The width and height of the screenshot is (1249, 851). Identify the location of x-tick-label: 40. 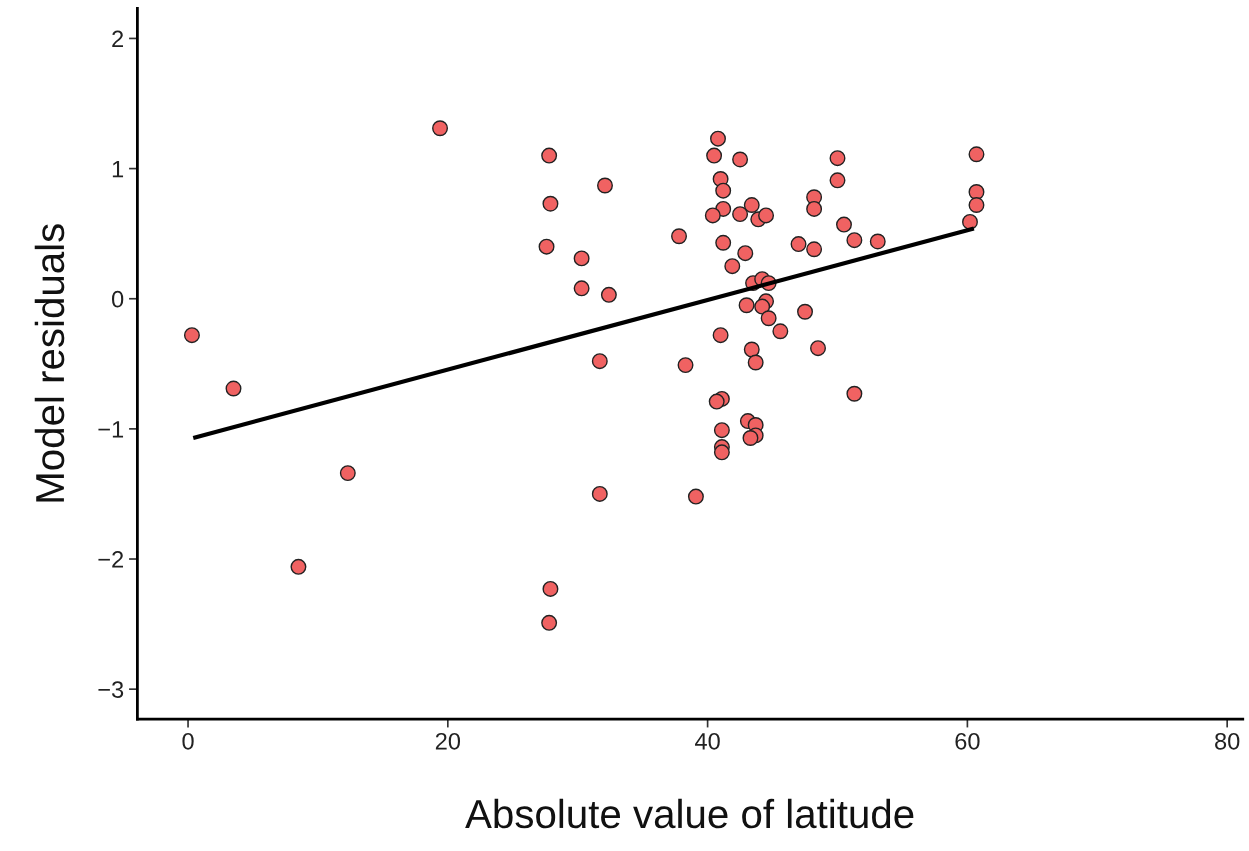
(707, 741).